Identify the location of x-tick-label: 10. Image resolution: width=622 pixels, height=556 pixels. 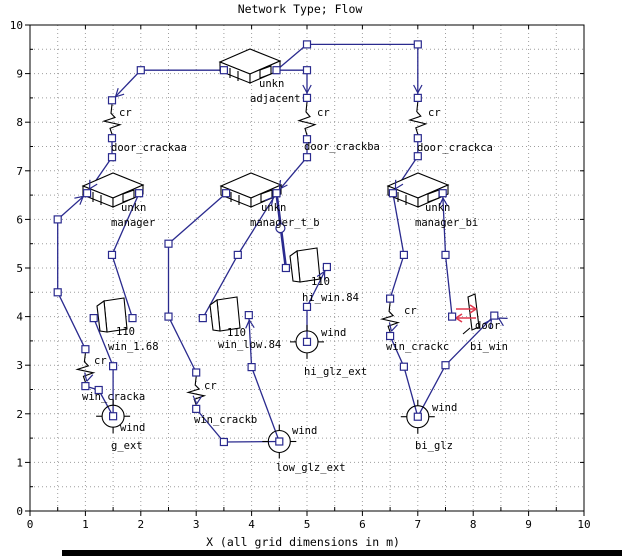
(583, 524).